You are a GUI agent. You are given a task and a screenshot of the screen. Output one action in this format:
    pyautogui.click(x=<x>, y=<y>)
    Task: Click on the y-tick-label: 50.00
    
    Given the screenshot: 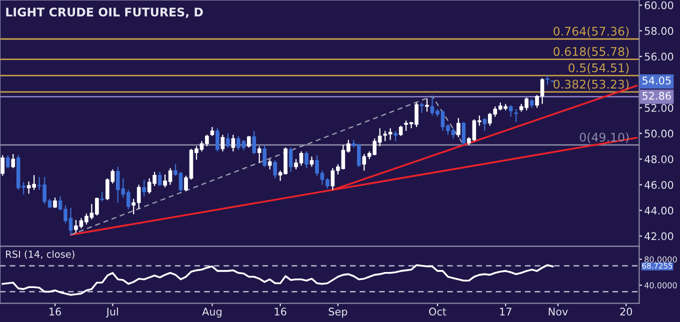 What is the action you would take?
    pyautogui.click(x=659, y=134)
    